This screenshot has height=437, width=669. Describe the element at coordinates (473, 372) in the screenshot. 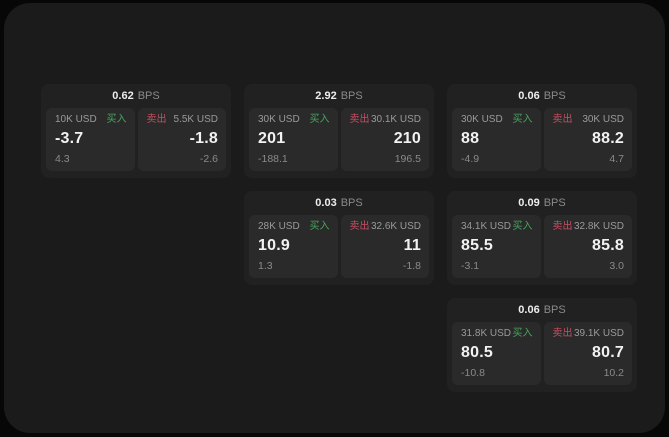

I see `buy-delta-value: -10.8` at that location.